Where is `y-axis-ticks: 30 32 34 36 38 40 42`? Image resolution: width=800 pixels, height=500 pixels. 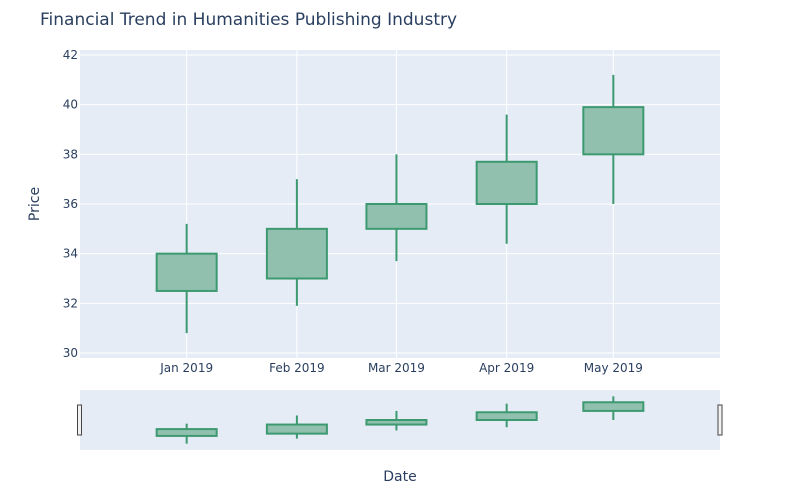 y-axis-ticks: 30 32 34 36 38 40 42 is located at coordinates (70, 204).